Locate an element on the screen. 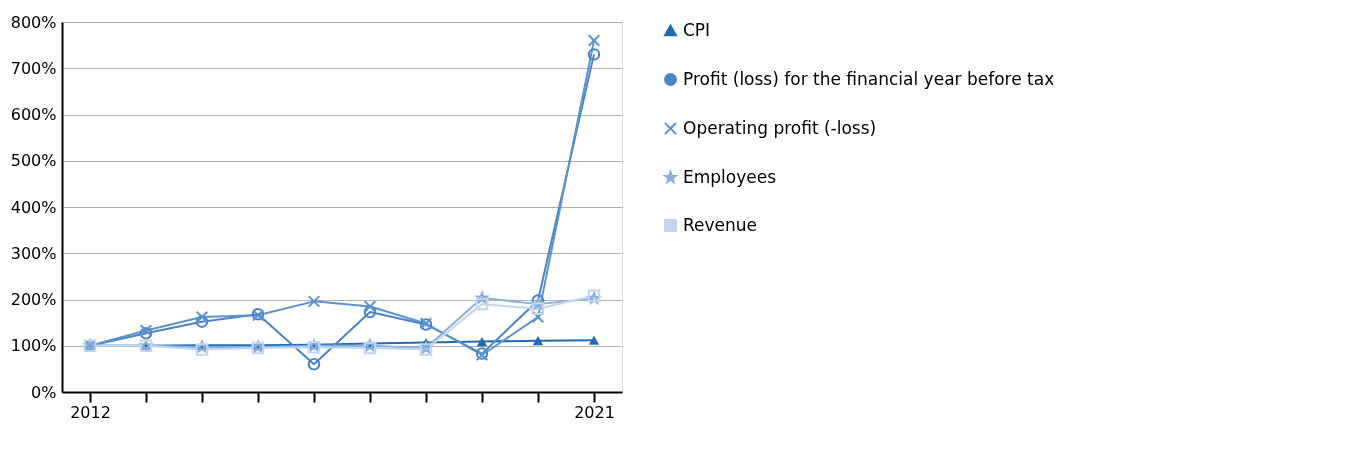 The height and width of the screenshot is (454, 1355). y-tick-label: 0% is located at coordinates (44, 392).